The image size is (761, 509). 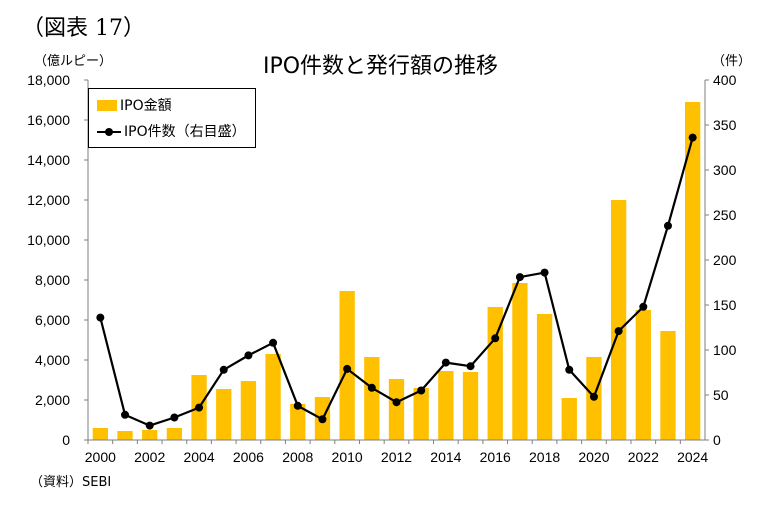 What do you see at coordinates (48, 80) in the screenshot?
I see `left-tick-label: 18,000` at bounding box center [48, 80].